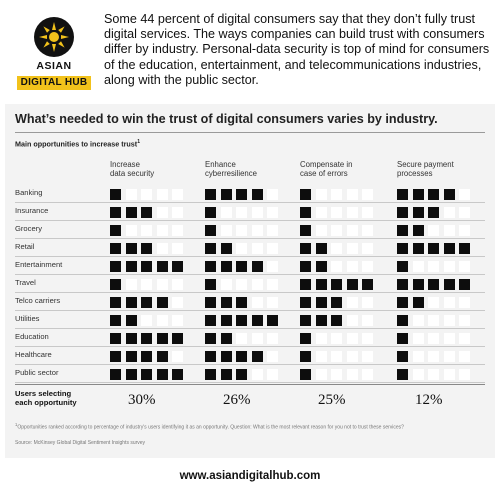 The height and width of the screenshot is (500, 500). What do you see at coordinates (125, 164) in the screenshot?
I see `column-header-line: Increase` at bounding box center [125, 164].